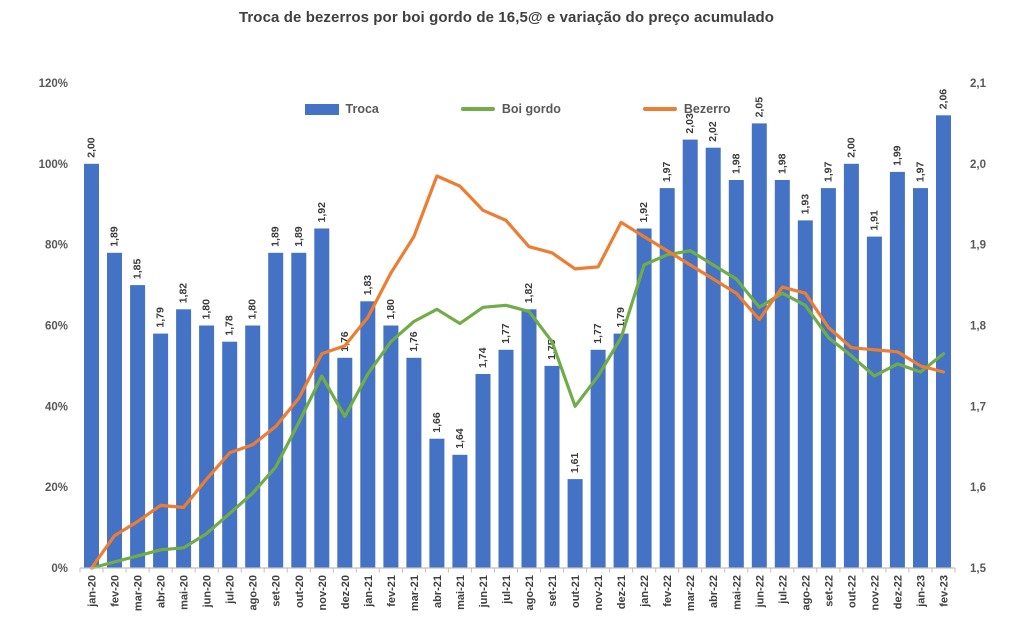  I want to click on right-axis-label-1,5: 1,5, so click(978, 569).